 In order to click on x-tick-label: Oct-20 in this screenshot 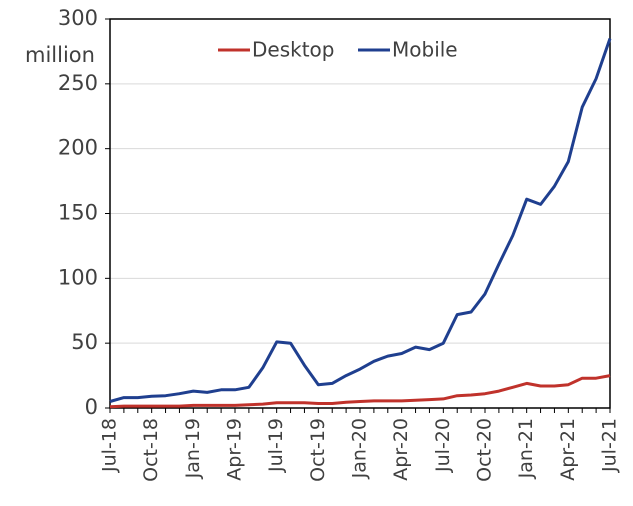, I will do `click(485, 450)`.